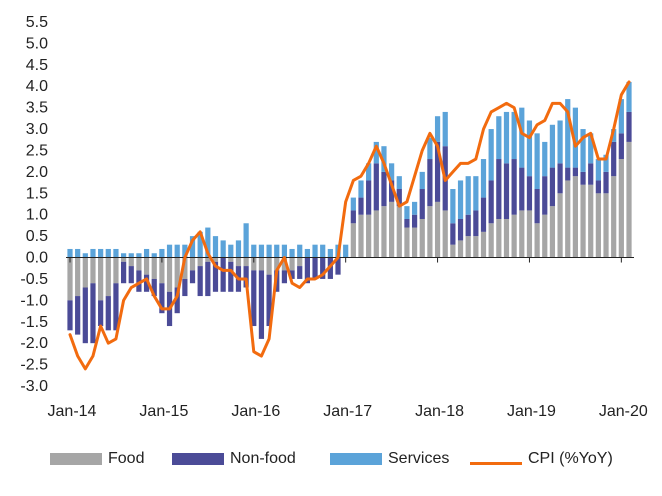 This screenshot has width=662, height=496. Describe the element at coordinates (97, 459) in the screenshot. I see `legend-item-food: Food` at that location.